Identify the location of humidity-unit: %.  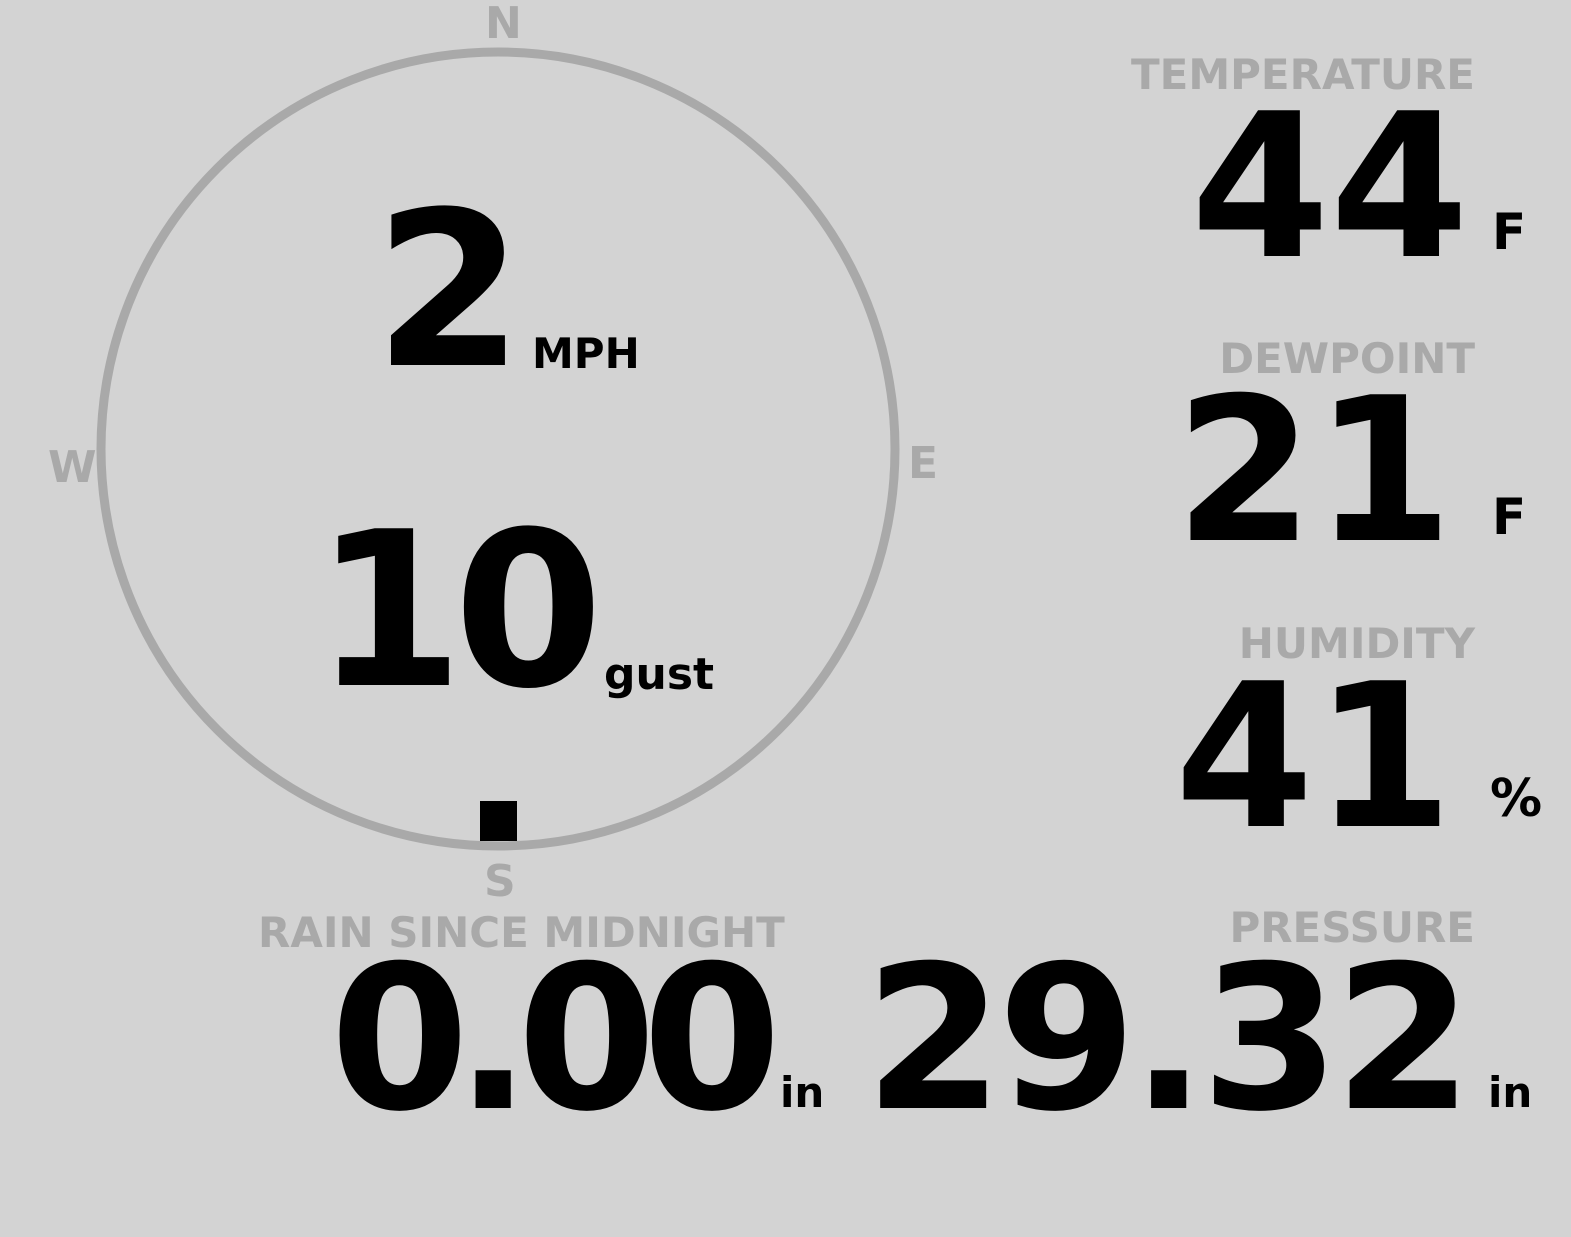
(1516, 799).